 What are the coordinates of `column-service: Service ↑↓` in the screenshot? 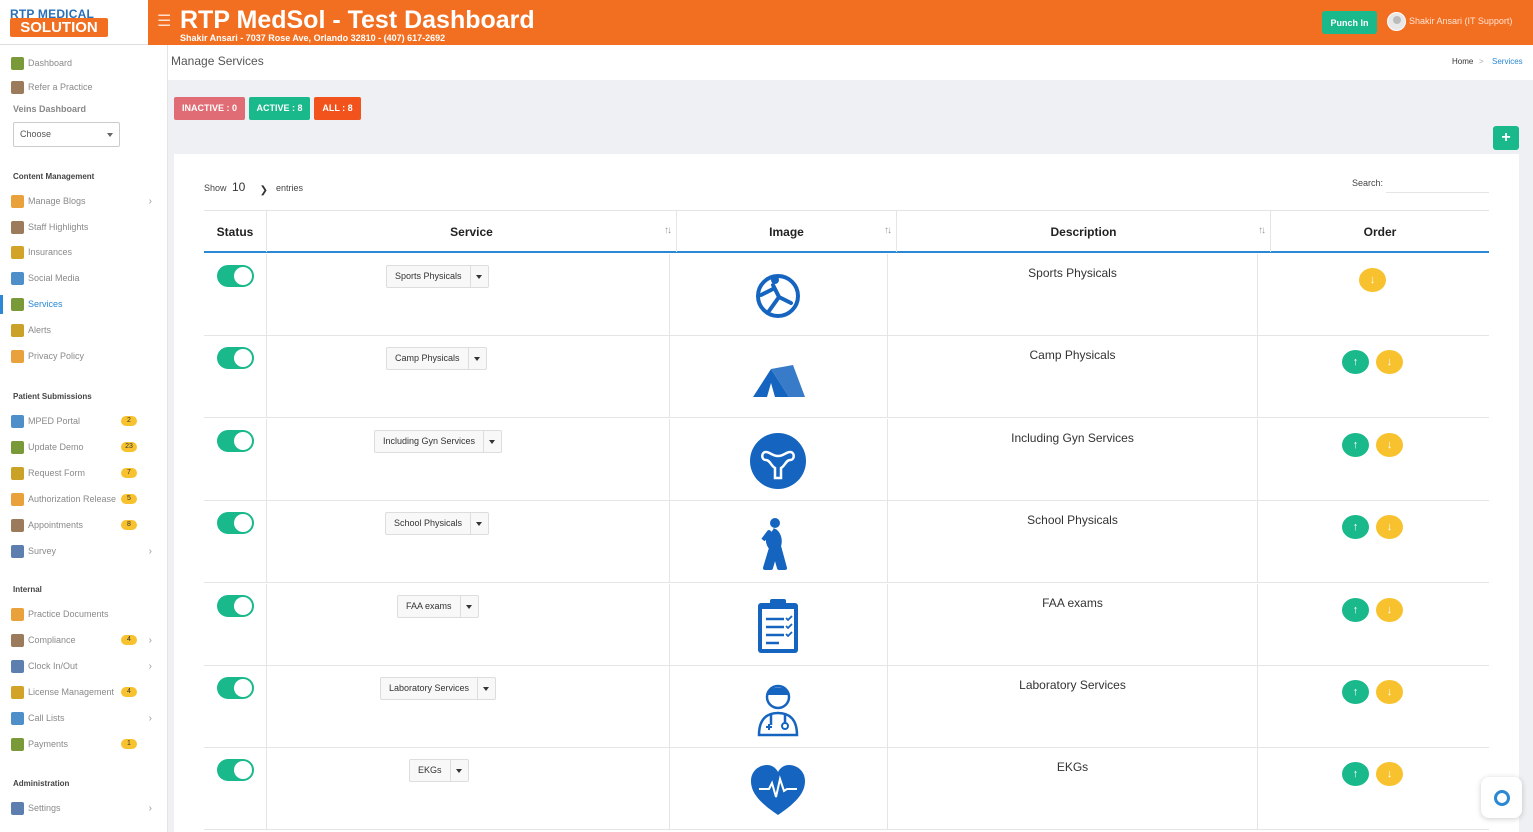 It's located at (472, 231).